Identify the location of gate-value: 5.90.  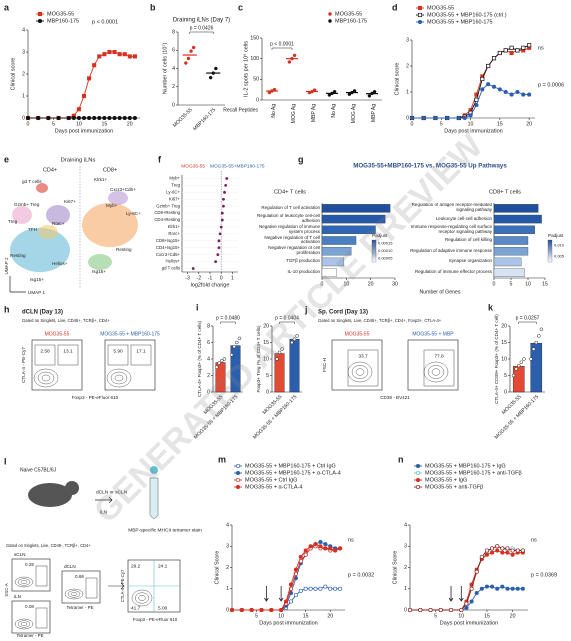
(118, 351).